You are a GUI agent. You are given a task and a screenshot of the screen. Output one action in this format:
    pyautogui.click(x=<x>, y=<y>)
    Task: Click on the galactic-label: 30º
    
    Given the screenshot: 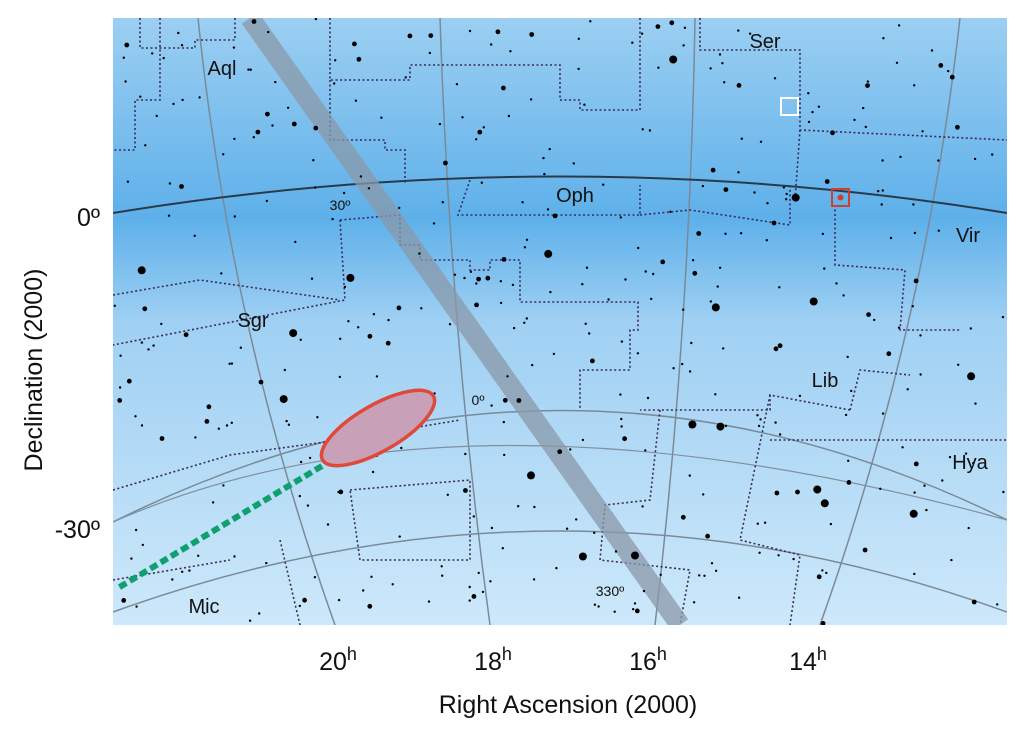 What is the action you would take?
    pyautogui.click(x=340, y=205)
    